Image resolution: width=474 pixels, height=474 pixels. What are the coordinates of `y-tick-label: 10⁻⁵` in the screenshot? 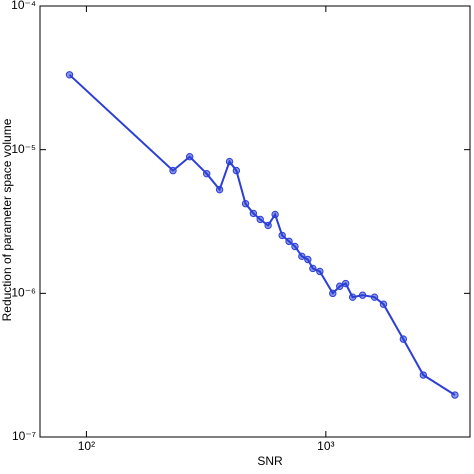 It's located at (23, 149).